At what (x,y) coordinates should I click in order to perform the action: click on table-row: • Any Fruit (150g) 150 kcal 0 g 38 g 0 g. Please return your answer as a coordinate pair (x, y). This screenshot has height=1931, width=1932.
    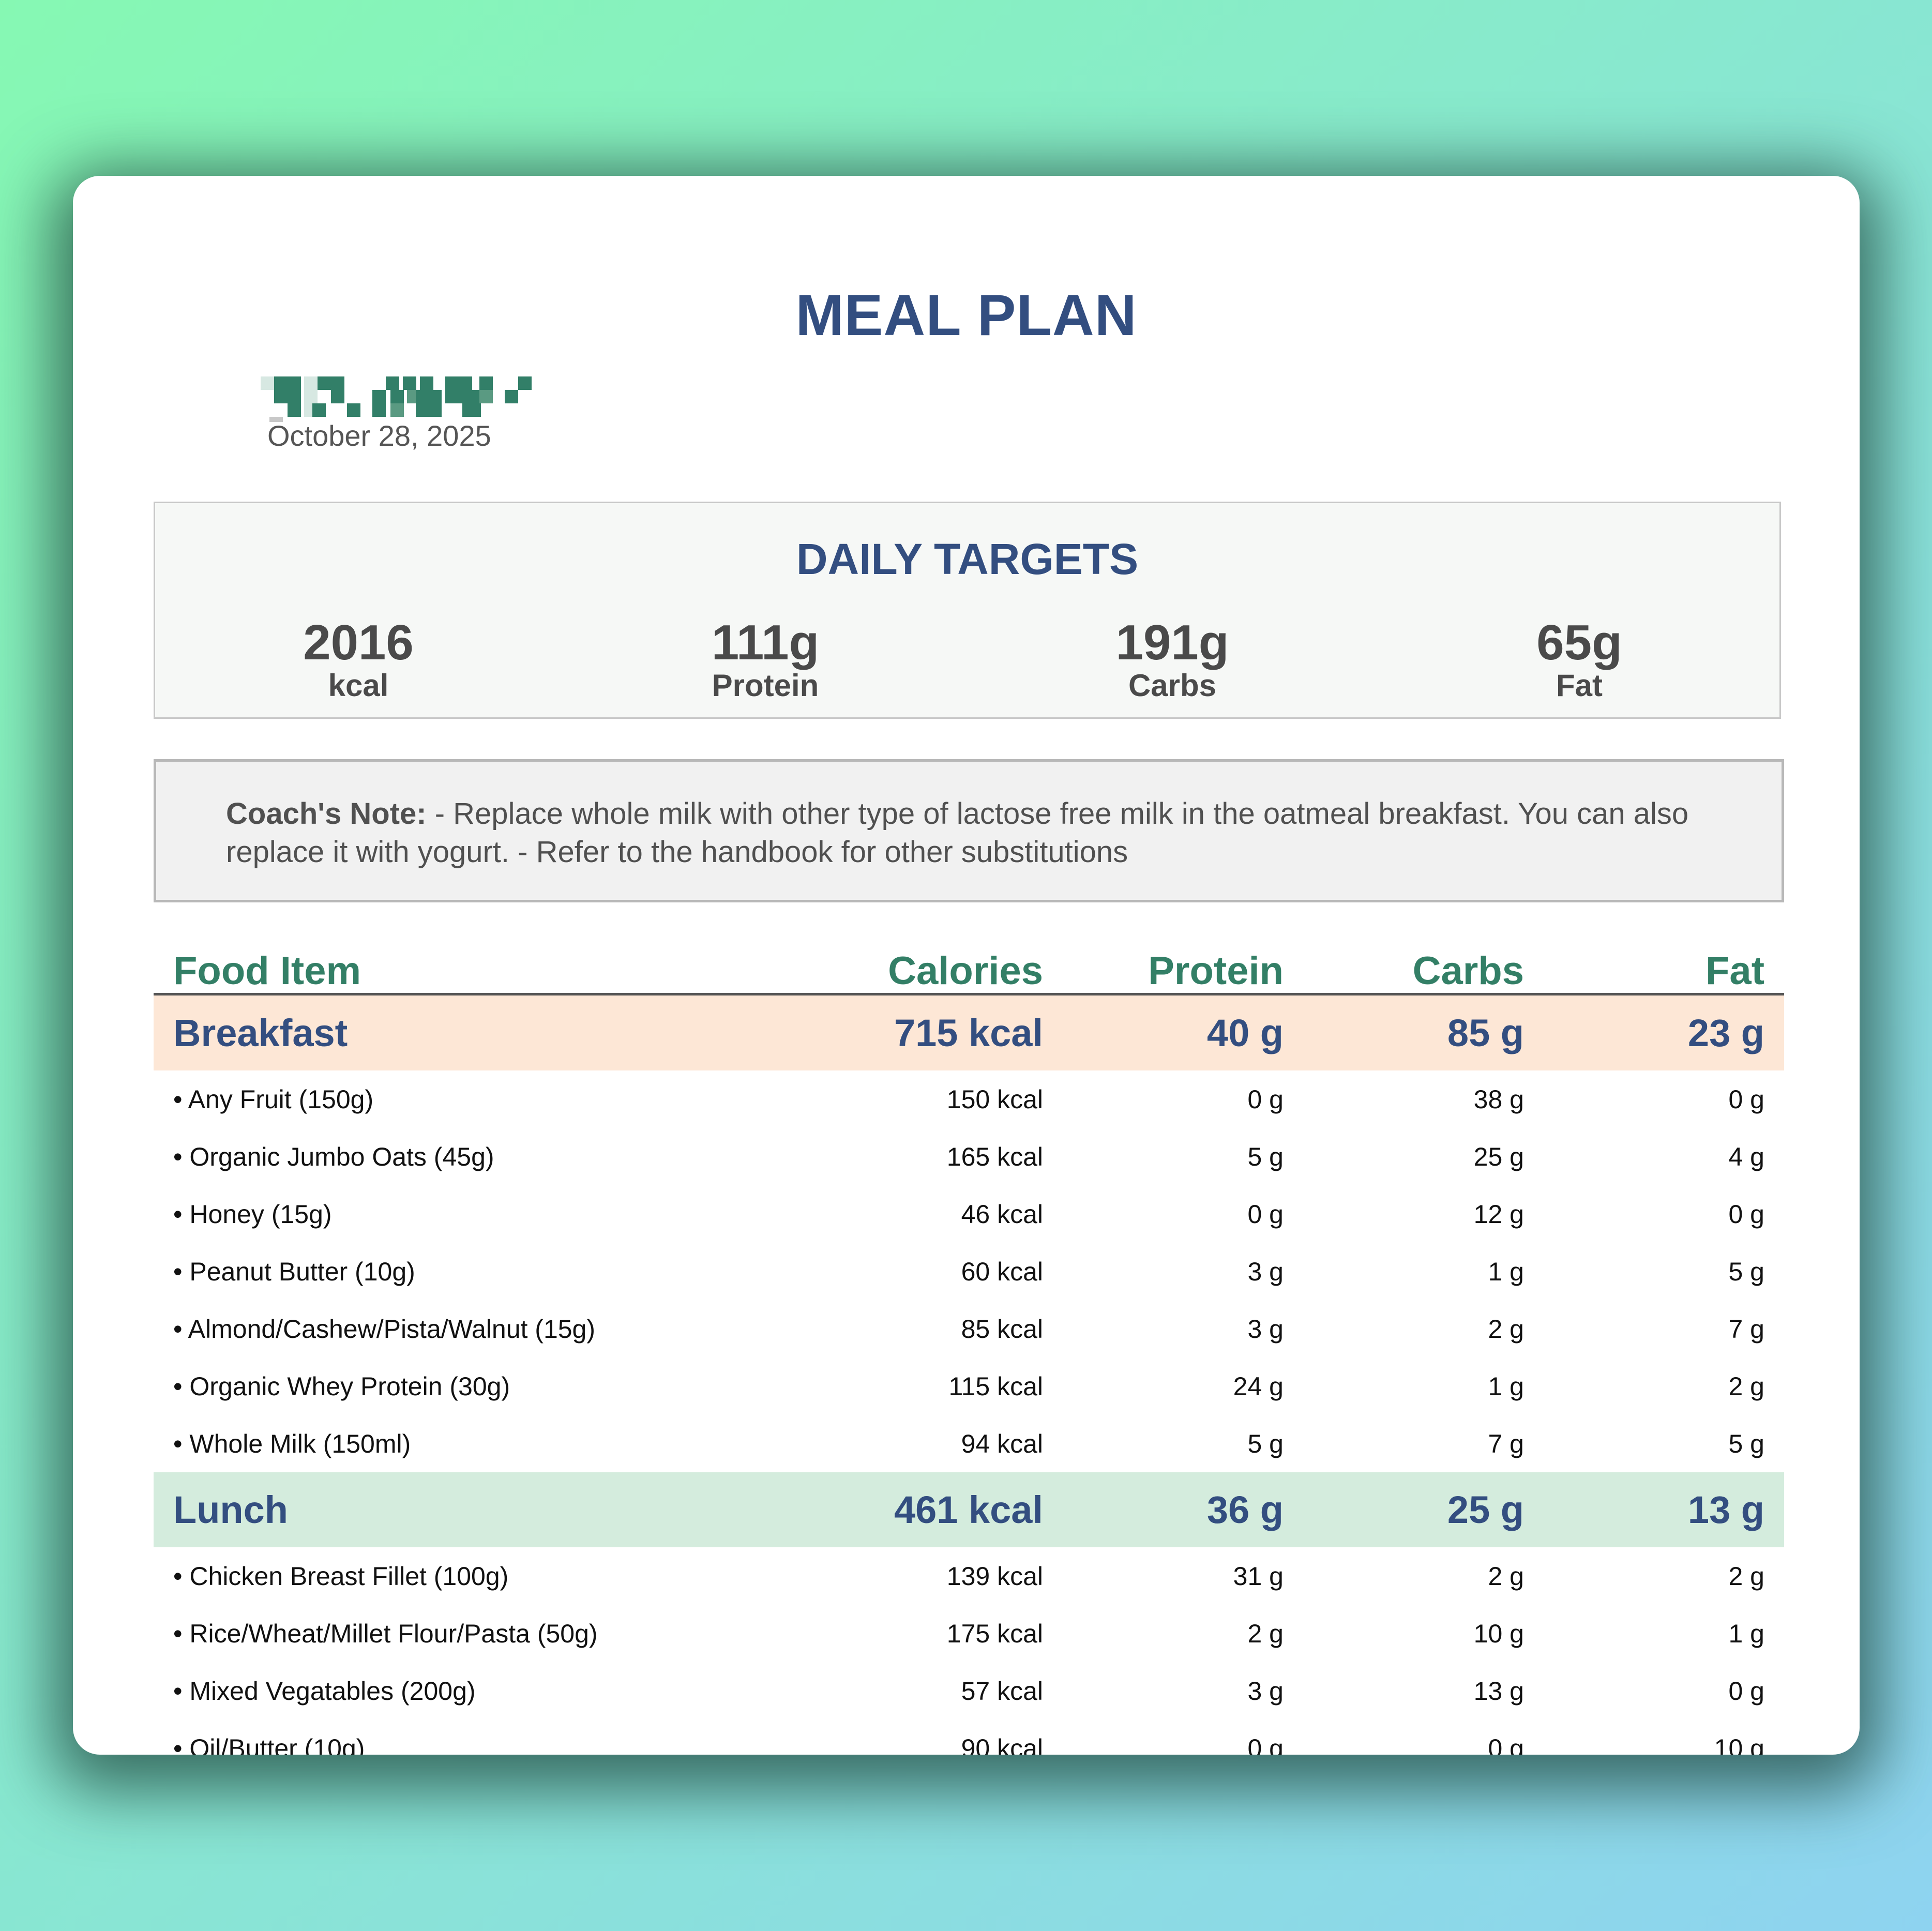
    Looking at the image, I should click on (969, 1099).